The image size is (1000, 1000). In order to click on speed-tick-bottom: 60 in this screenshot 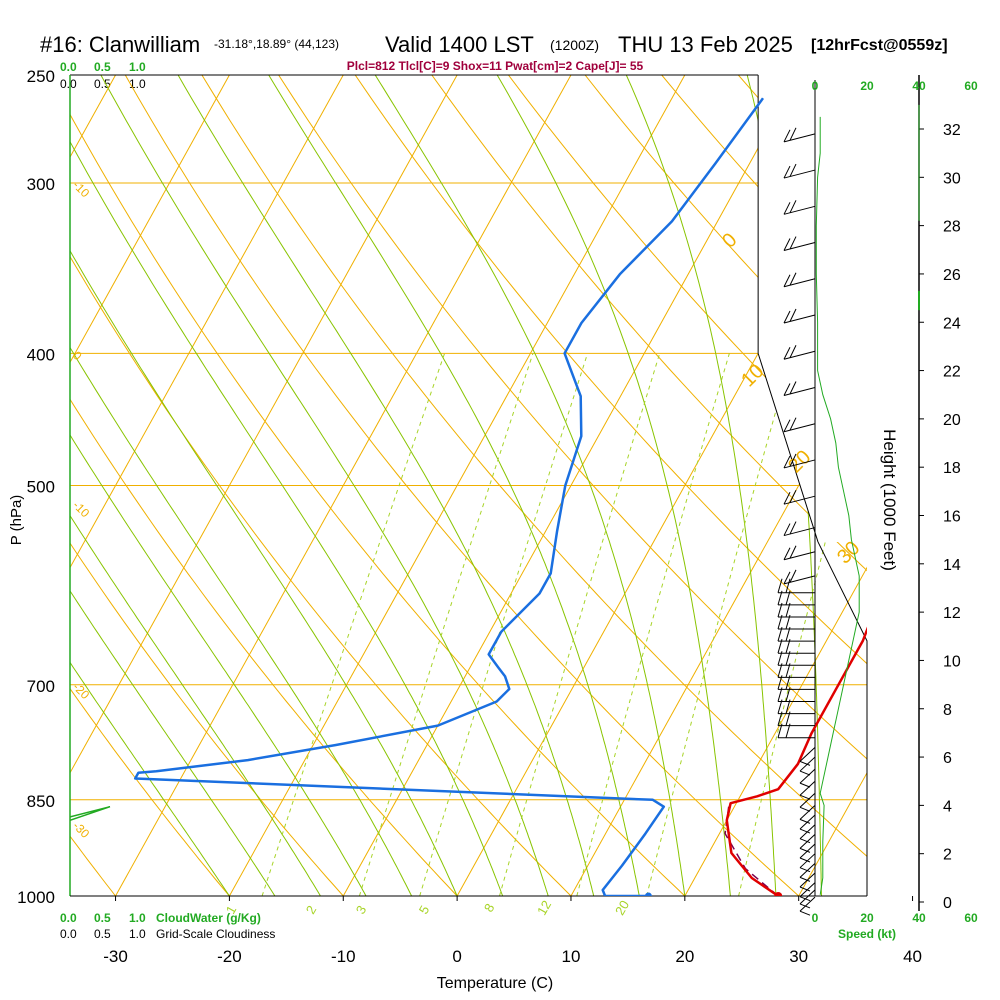, I will do `click(971, 918)`.